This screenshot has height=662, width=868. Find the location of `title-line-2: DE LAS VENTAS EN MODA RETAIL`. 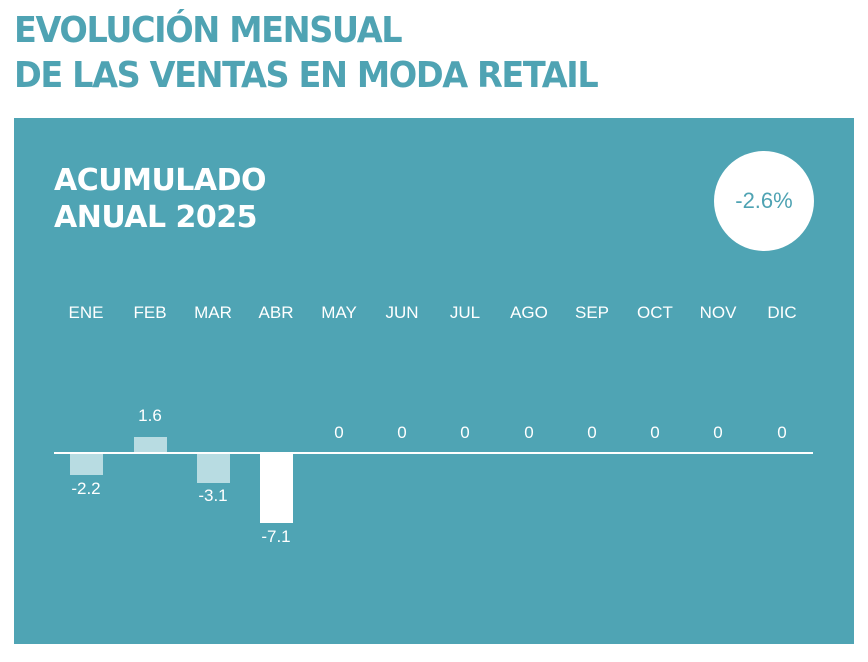

title-line-2: DE LAS VENTAS EN MODA RETAIL is located at coordinates (306, 75).